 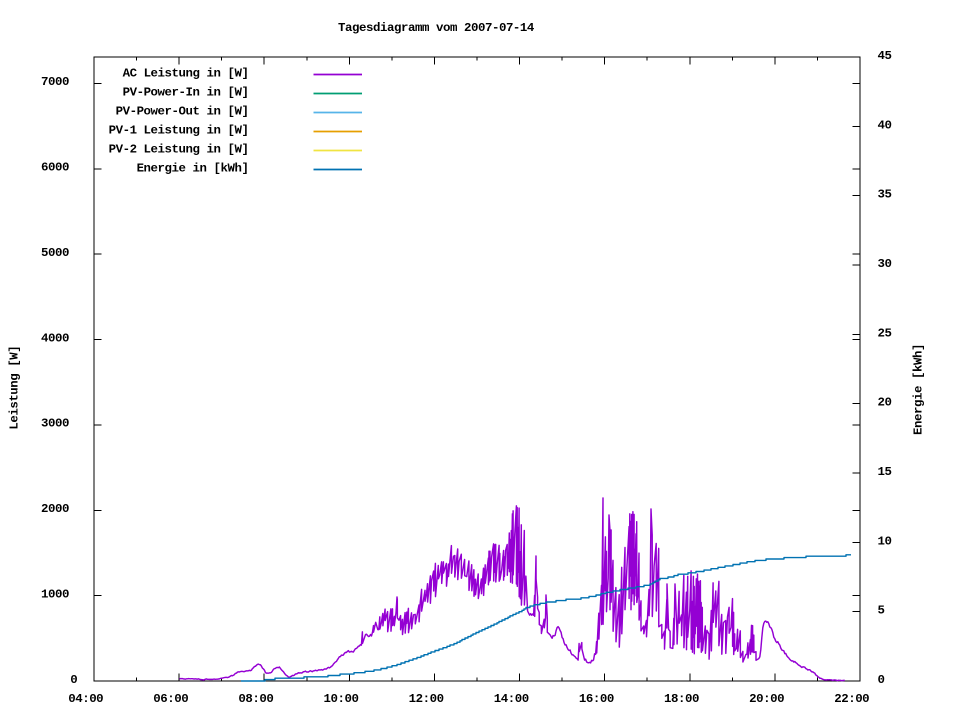 What do you see at coordinates (55, 338) in the screenshot?
I see `svg-text: 4000` at bounding box center [55, 338].